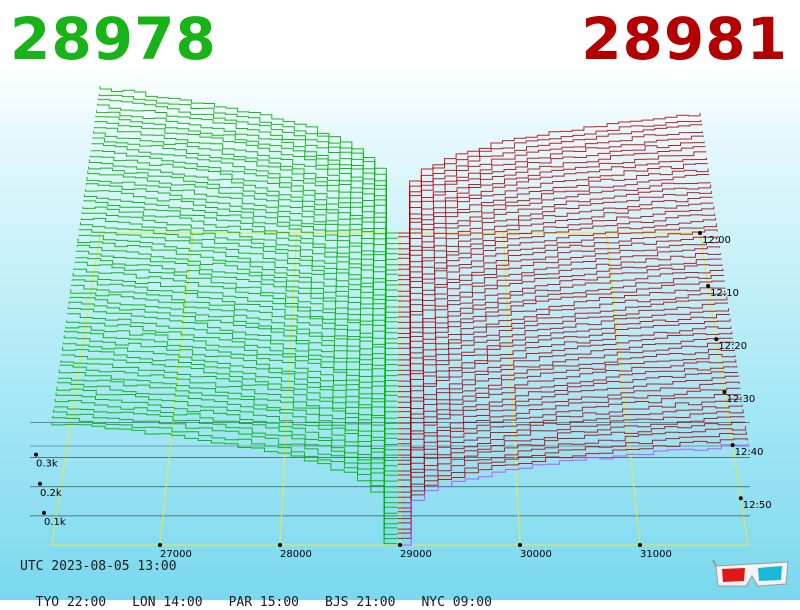 This screenshot has height=610, width=800. Describe the element at coordinates (176, 554) in the screenshot. I see `x-tick-label: 27000` at that location.